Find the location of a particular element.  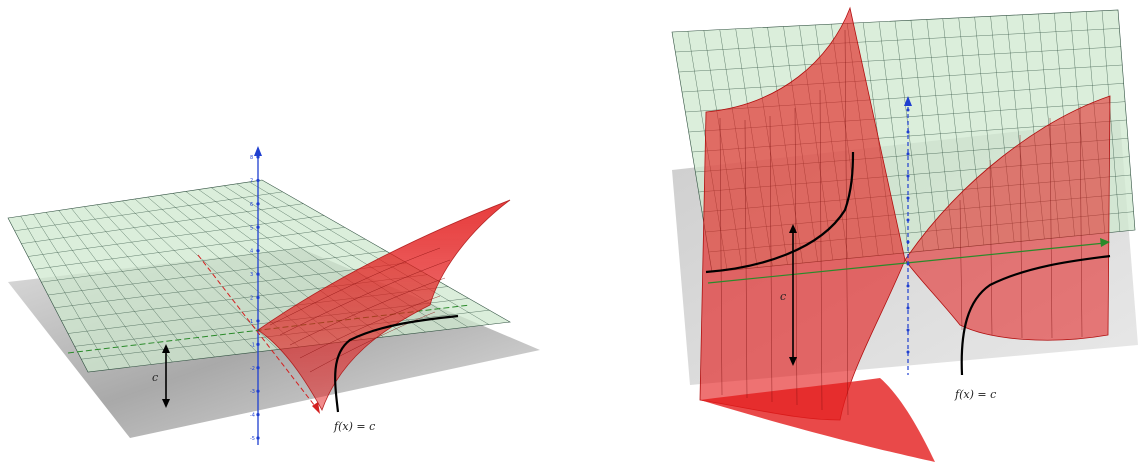

right-surface-right-wall is located at coordinates (1007, 218).